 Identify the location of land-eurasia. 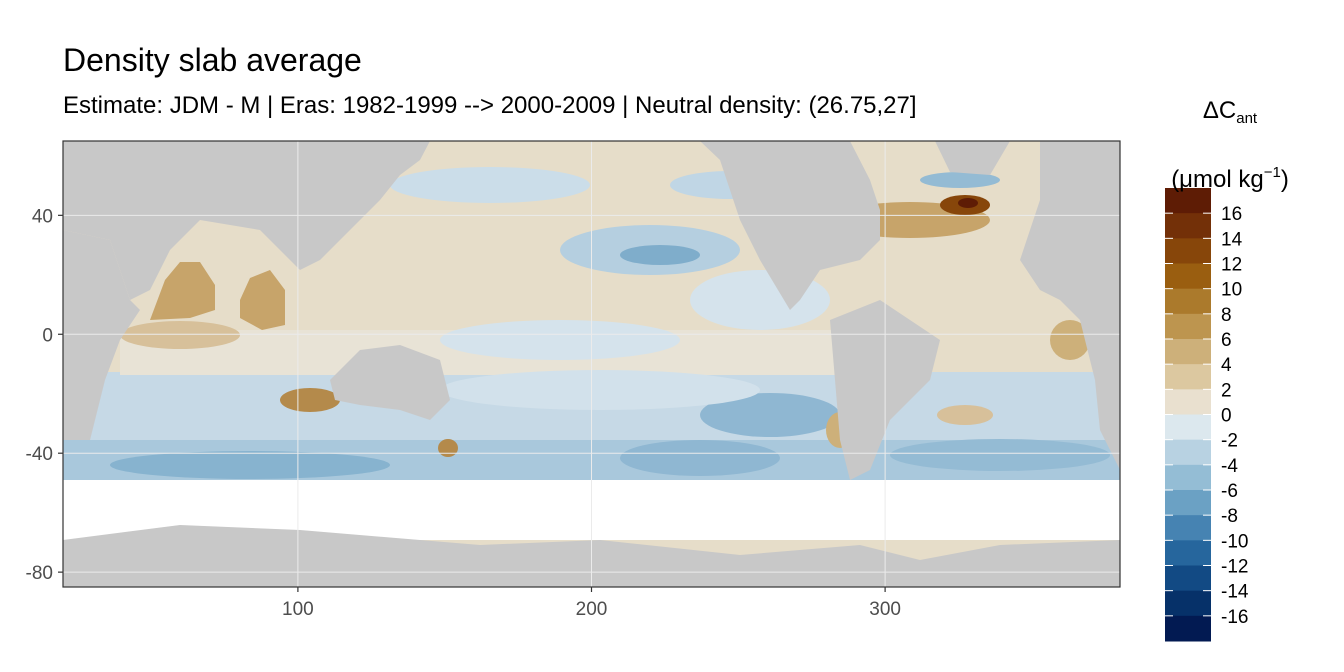
(246, 220).